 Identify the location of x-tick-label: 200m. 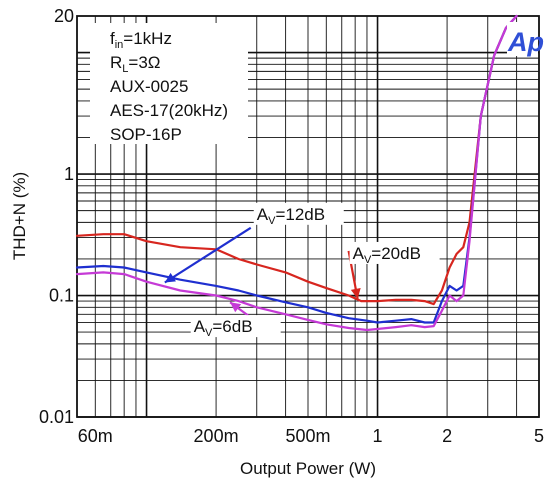
(216, 436).